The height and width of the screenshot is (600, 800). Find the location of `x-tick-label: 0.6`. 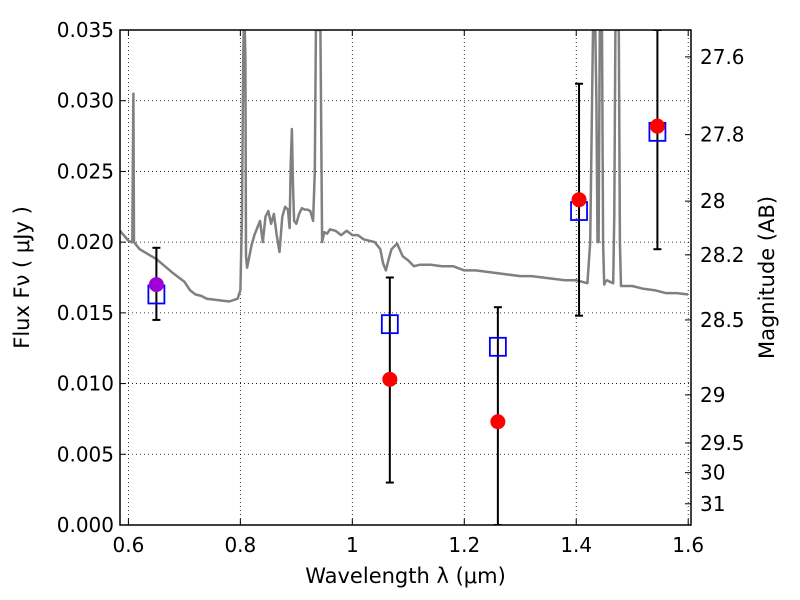

x-tick-label: 0.6 is located at coordinates (128, 545).